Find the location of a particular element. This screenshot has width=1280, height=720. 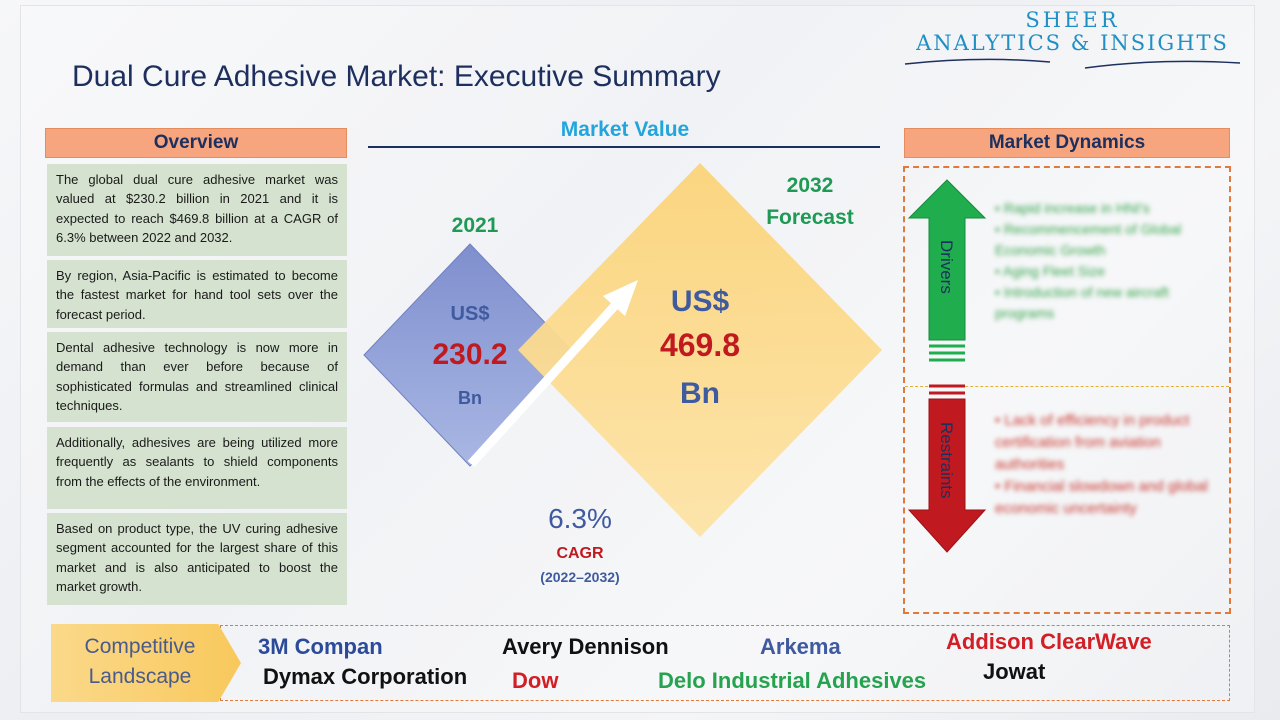

cagr-label: CAGR is located at coordinates (580, 553).